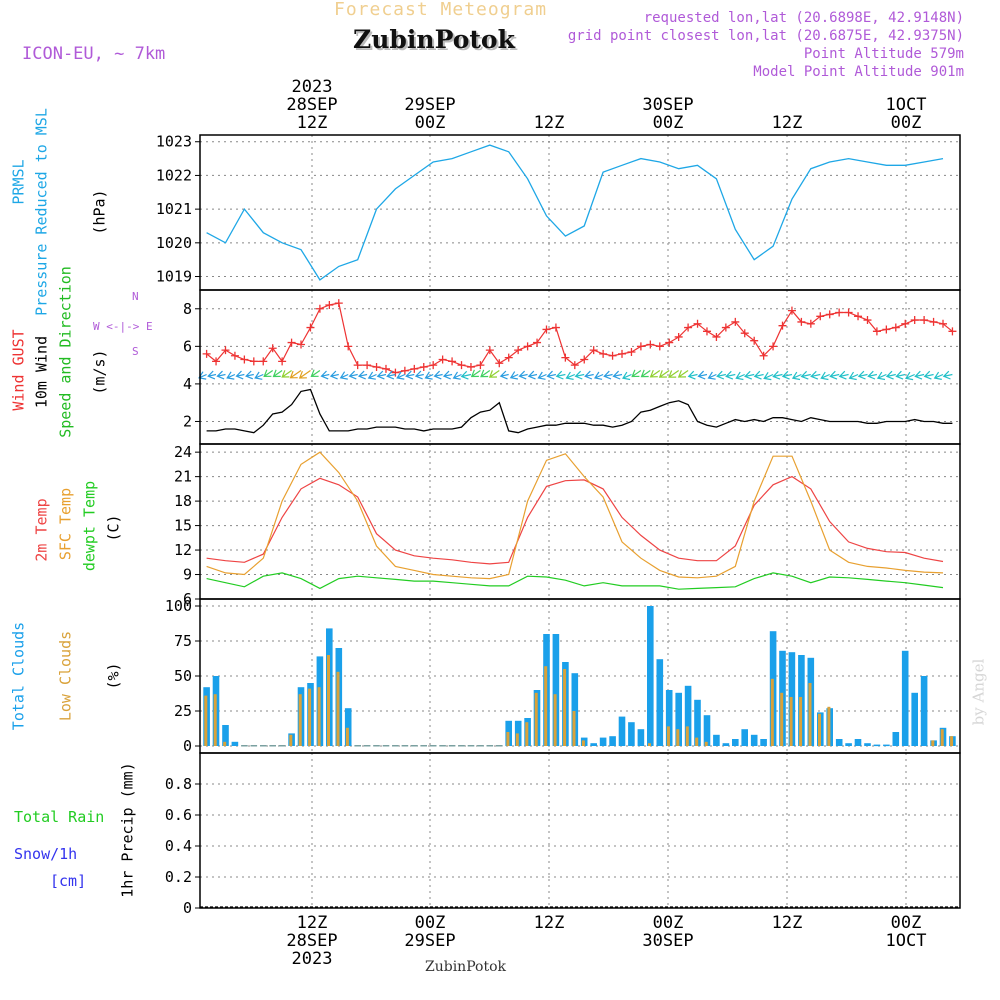 The width and height of the screenshot is (1000, 1000). I want to click on y-tick-label: 12, so click(183, 550).